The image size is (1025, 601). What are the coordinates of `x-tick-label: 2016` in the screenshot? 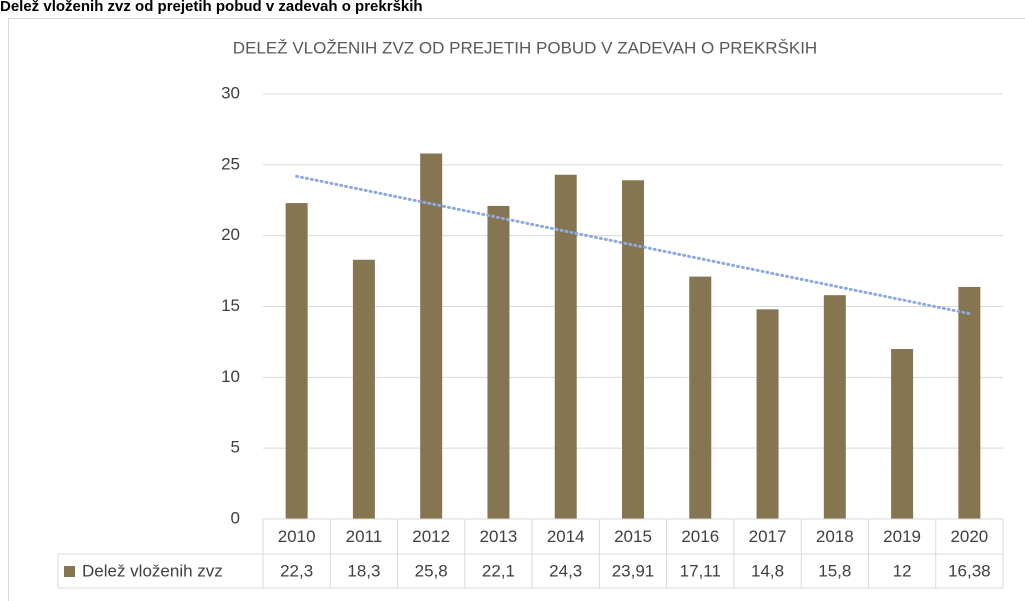 It's located at (700, 536).